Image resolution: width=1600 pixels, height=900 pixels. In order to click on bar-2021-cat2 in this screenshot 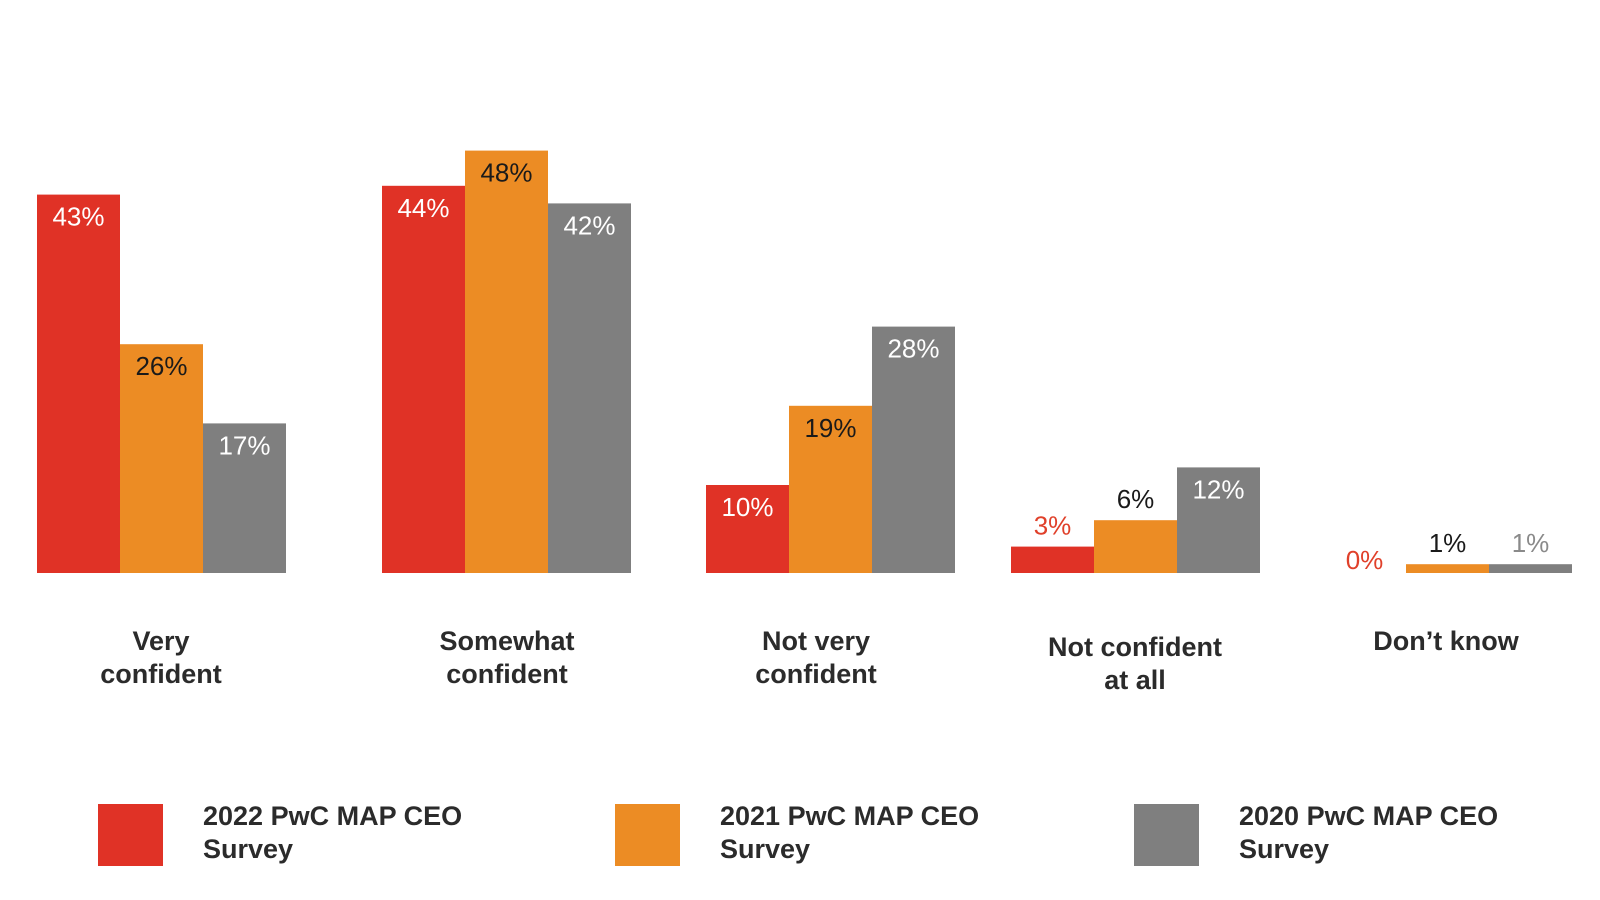, I will do `click(830, 489)`.